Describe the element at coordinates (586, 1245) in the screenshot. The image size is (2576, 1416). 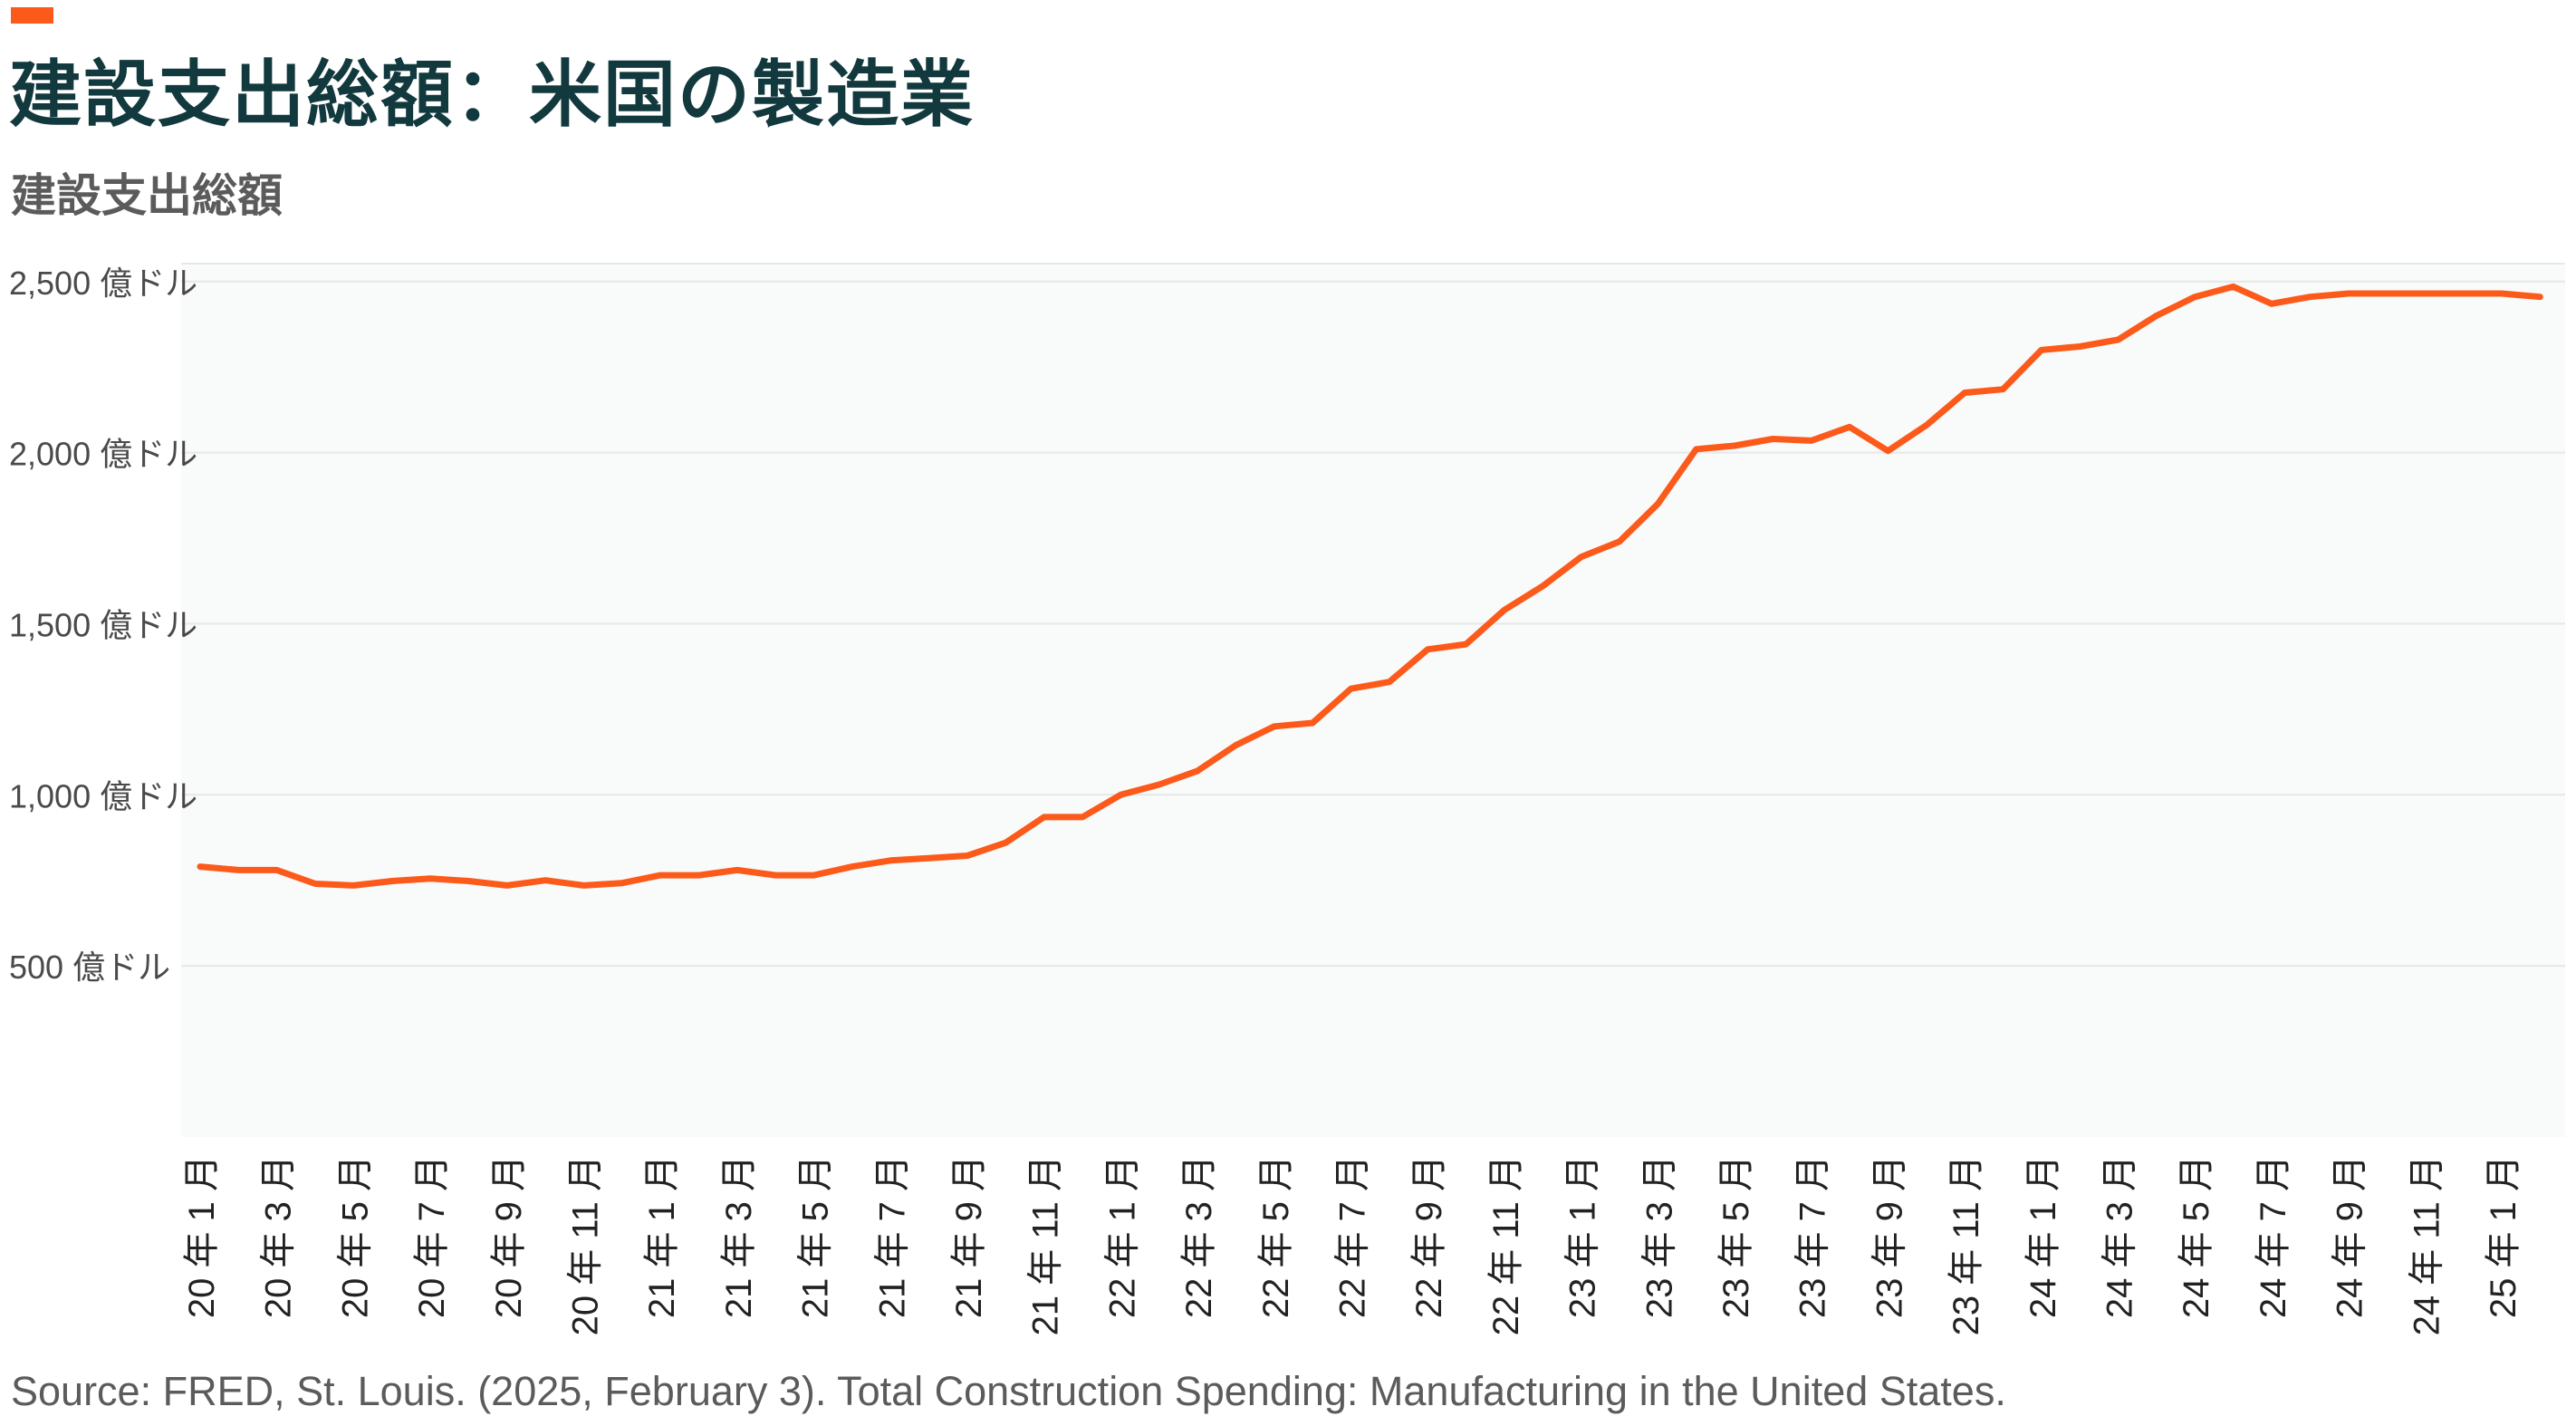
I see `x-tick-label: 20 年 11 月` at that location.